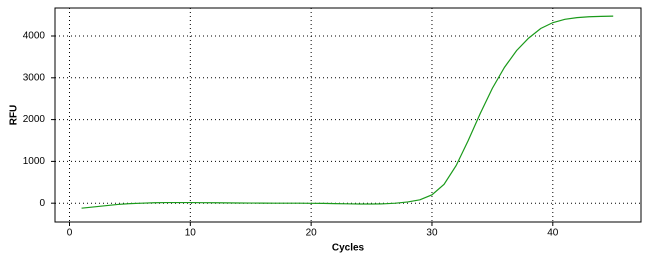 Image resolution: width=653 pixels, height=260 pixels. I want to click on y-tick-label: 2000, so click(34, 119).